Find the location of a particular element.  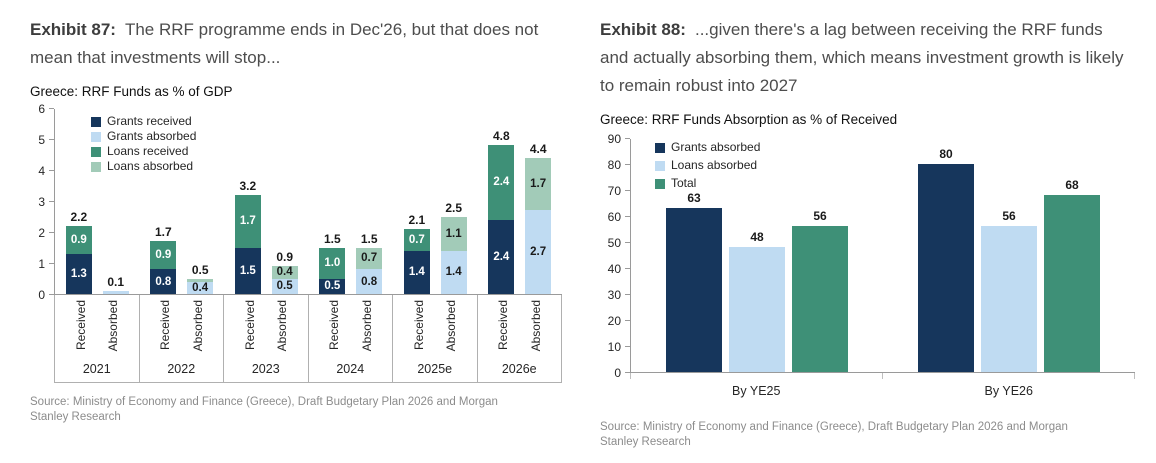

legend-item: Total is located at coordinates (707, 183).